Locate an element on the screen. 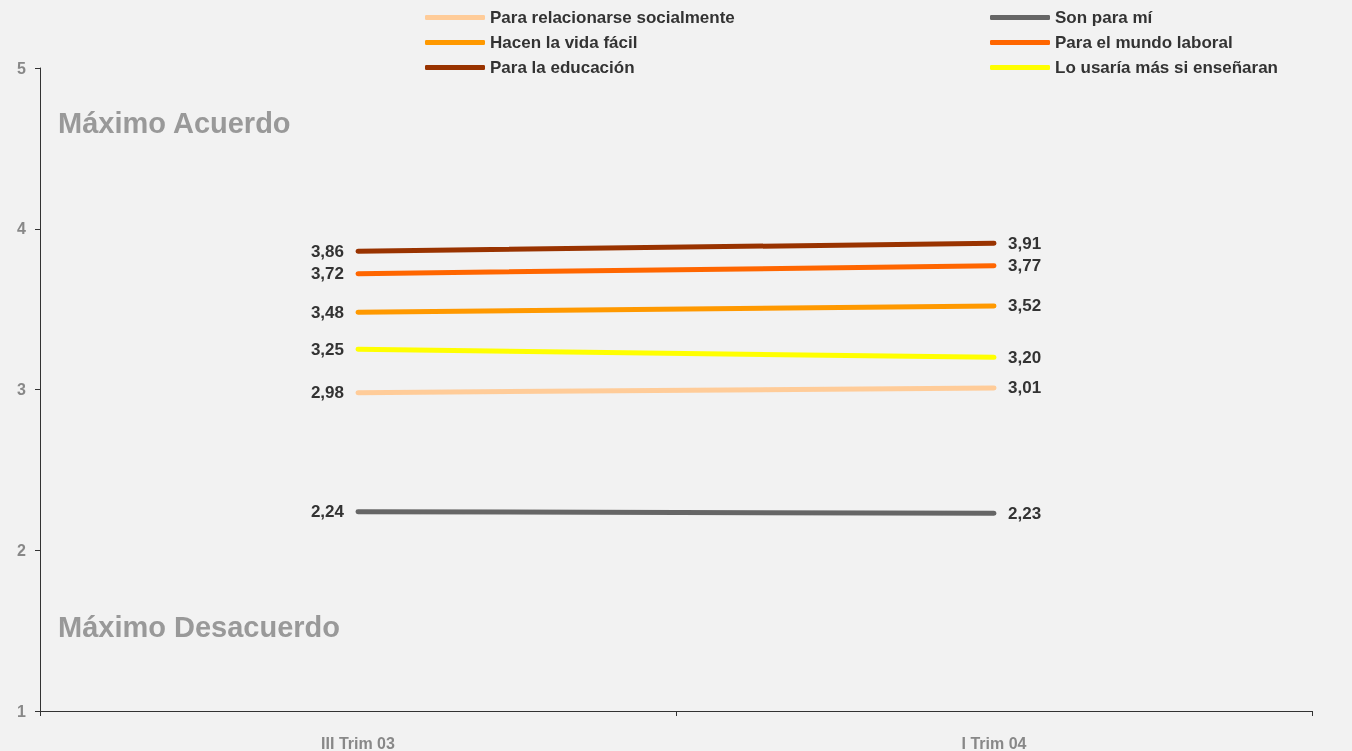 The height and width of the screenshot is (751, 1352). data-label: 2,24 is located at coordinates (327, 512).